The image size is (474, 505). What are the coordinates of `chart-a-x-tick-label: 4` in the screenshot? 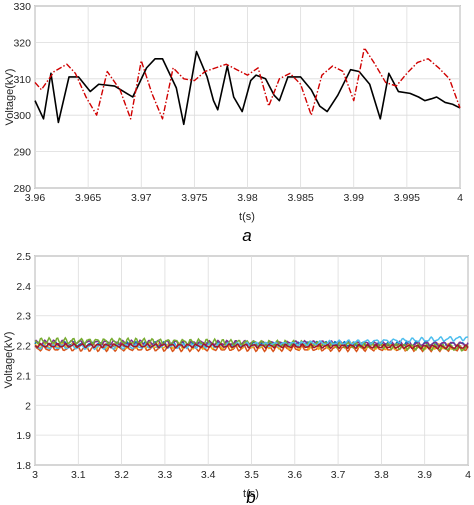 It's located at (460, 198).